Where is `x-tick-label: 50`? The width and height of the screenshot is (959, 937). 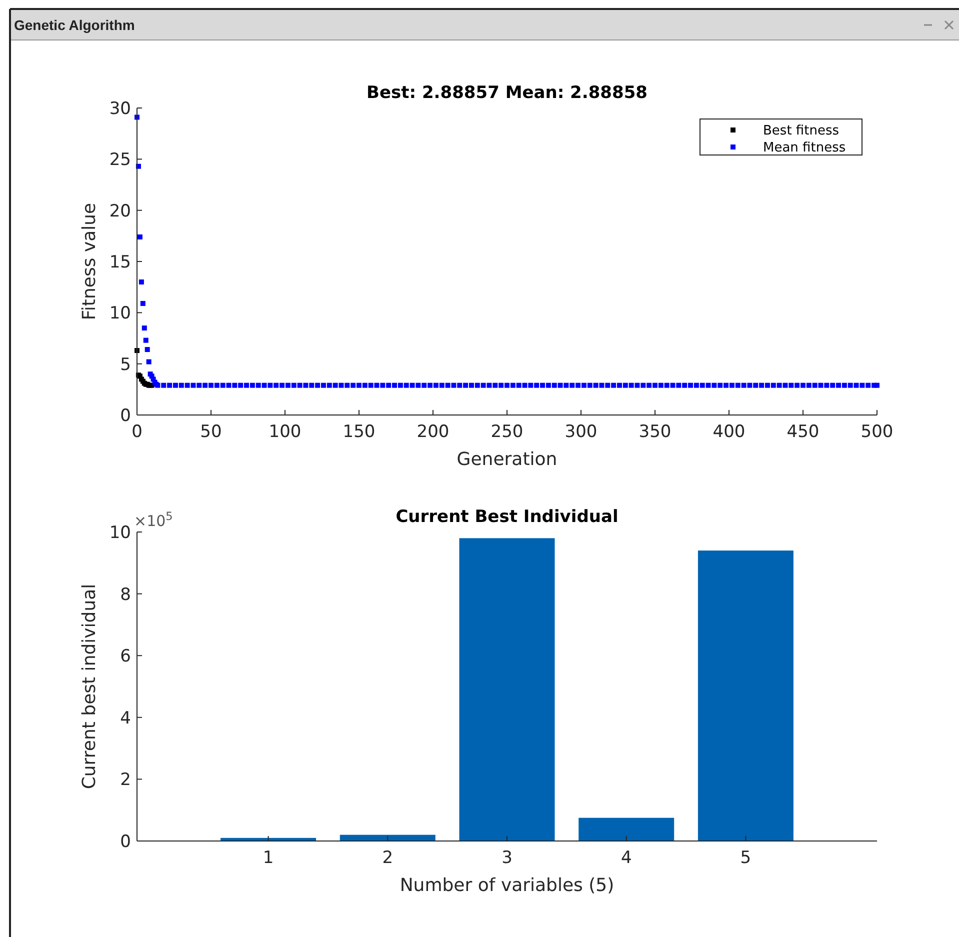 x-tick-label: 50 is located at coordinates (211, 432).